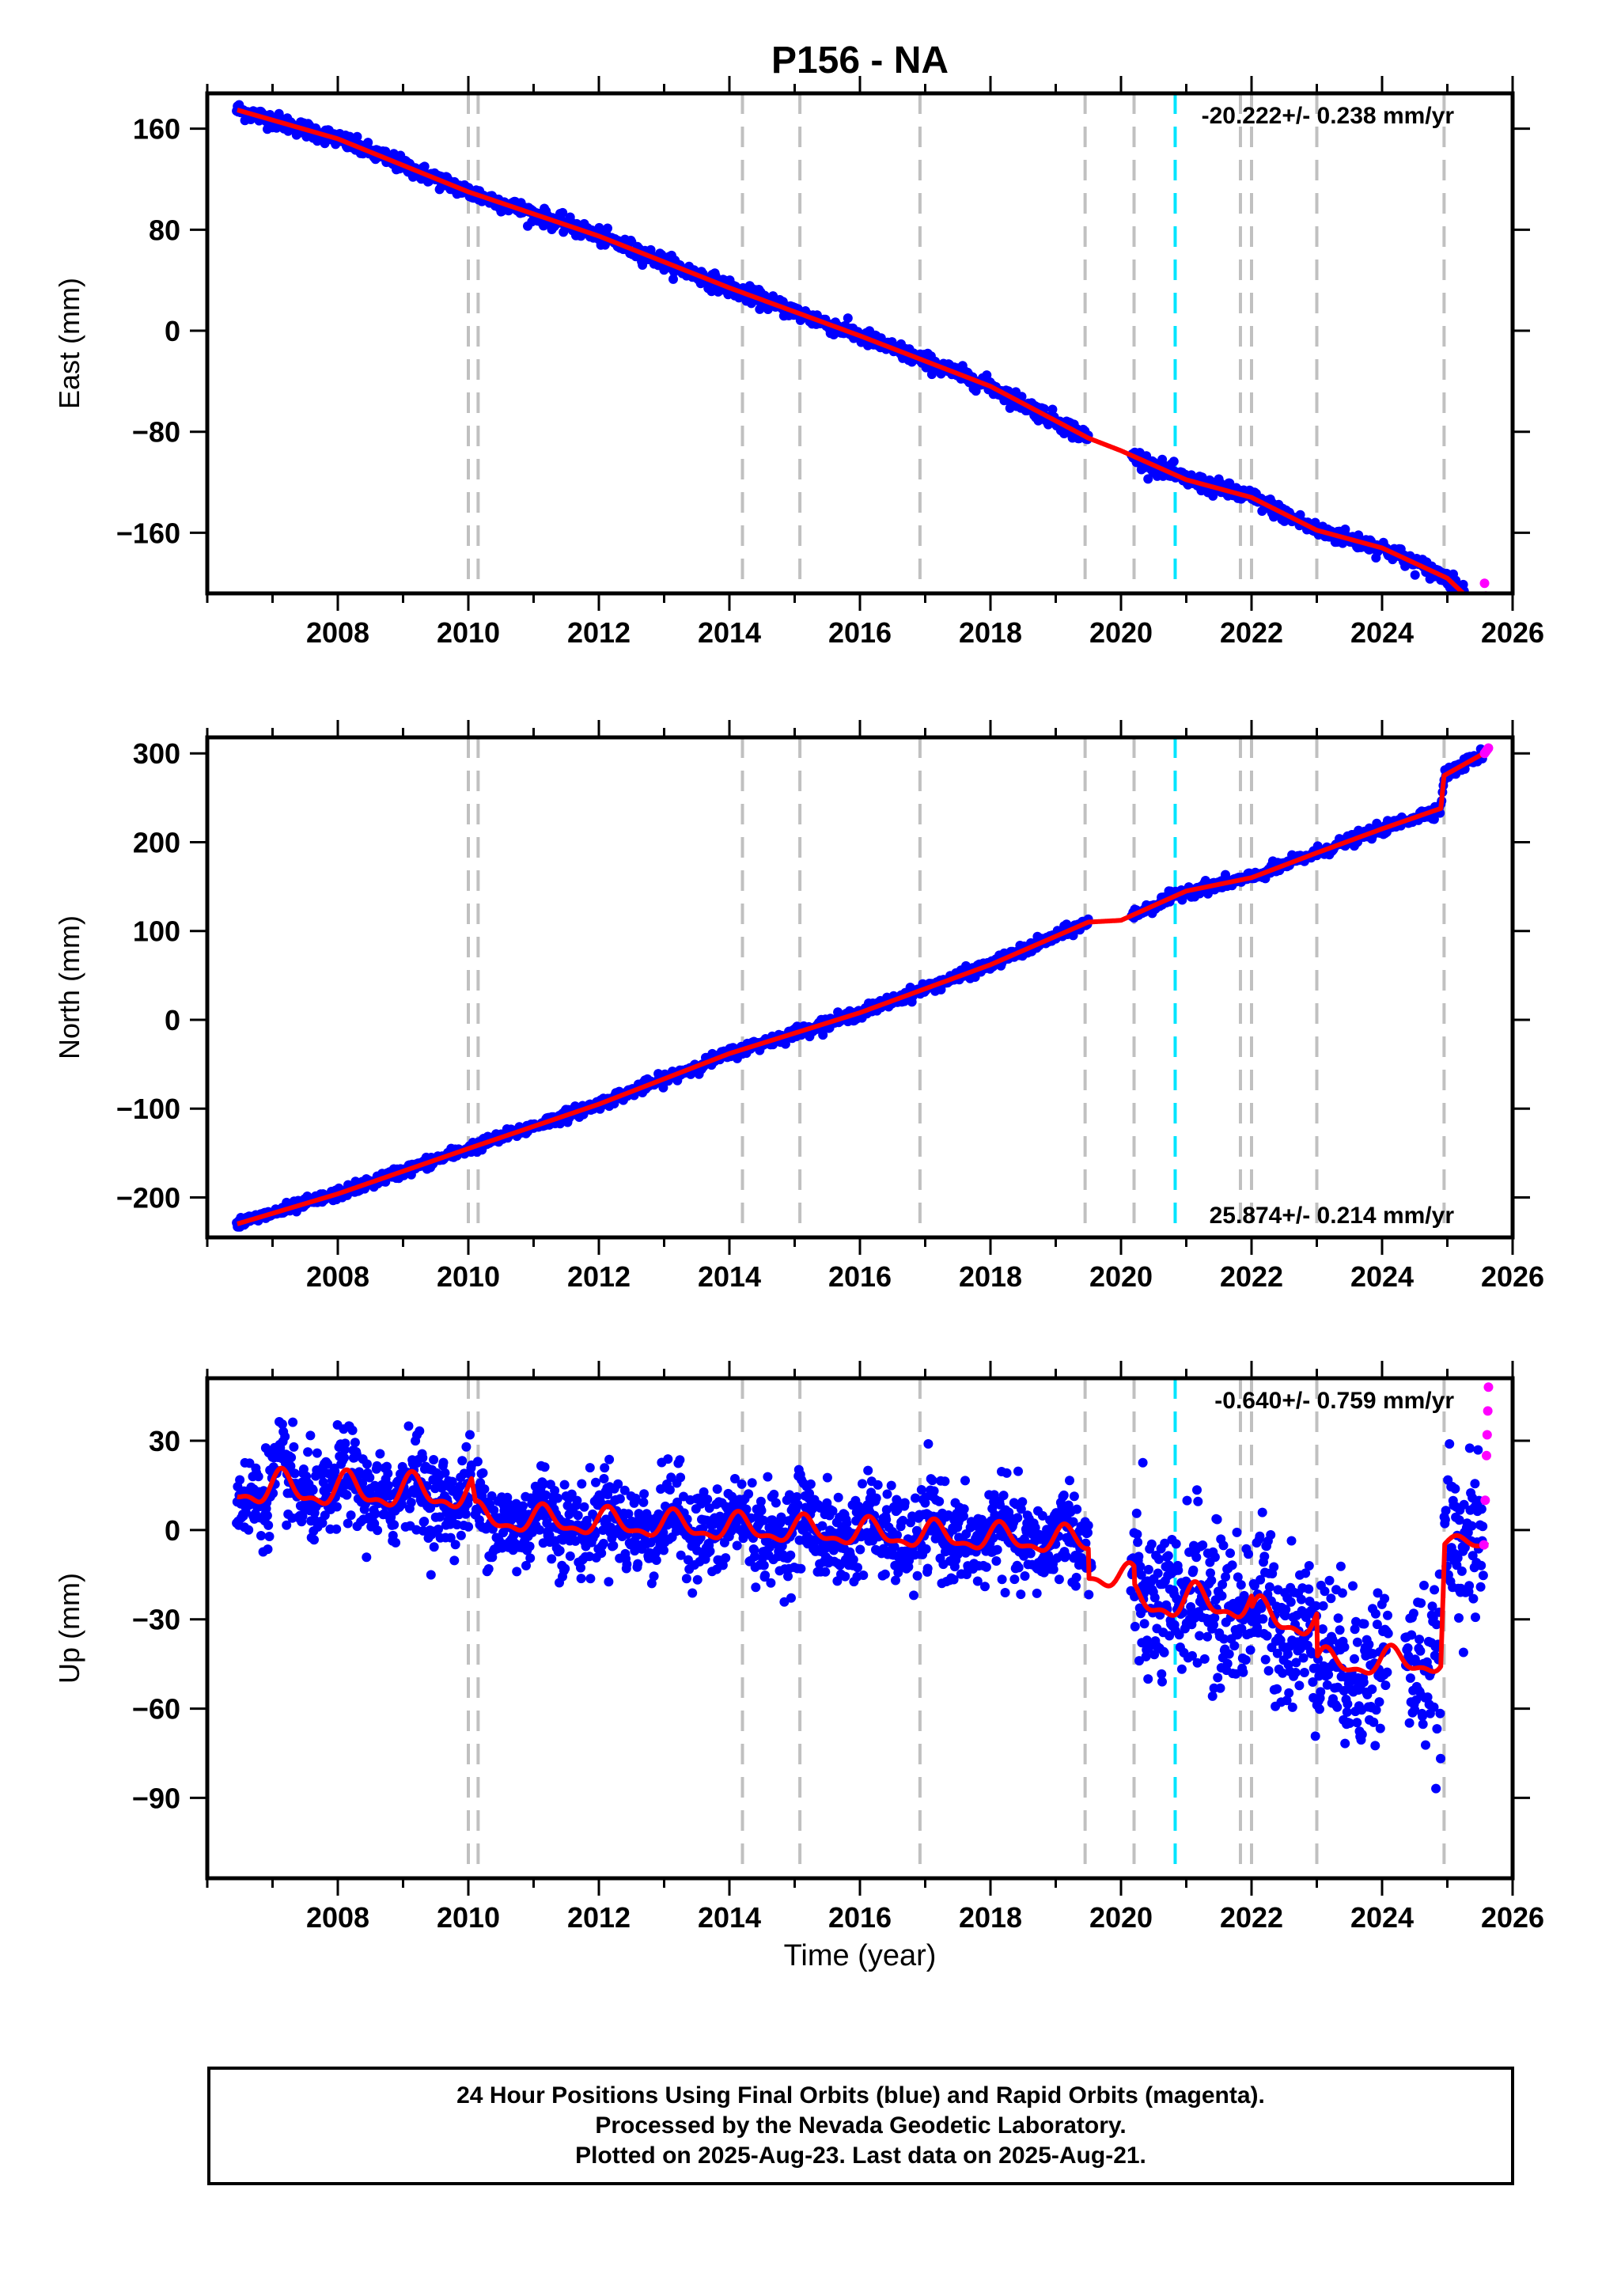 This screenshot has width=1602, height=2296. Describe the element at coordinates (337, 632) in the screenshot. I see `x-tick-label: 2008` at that location.